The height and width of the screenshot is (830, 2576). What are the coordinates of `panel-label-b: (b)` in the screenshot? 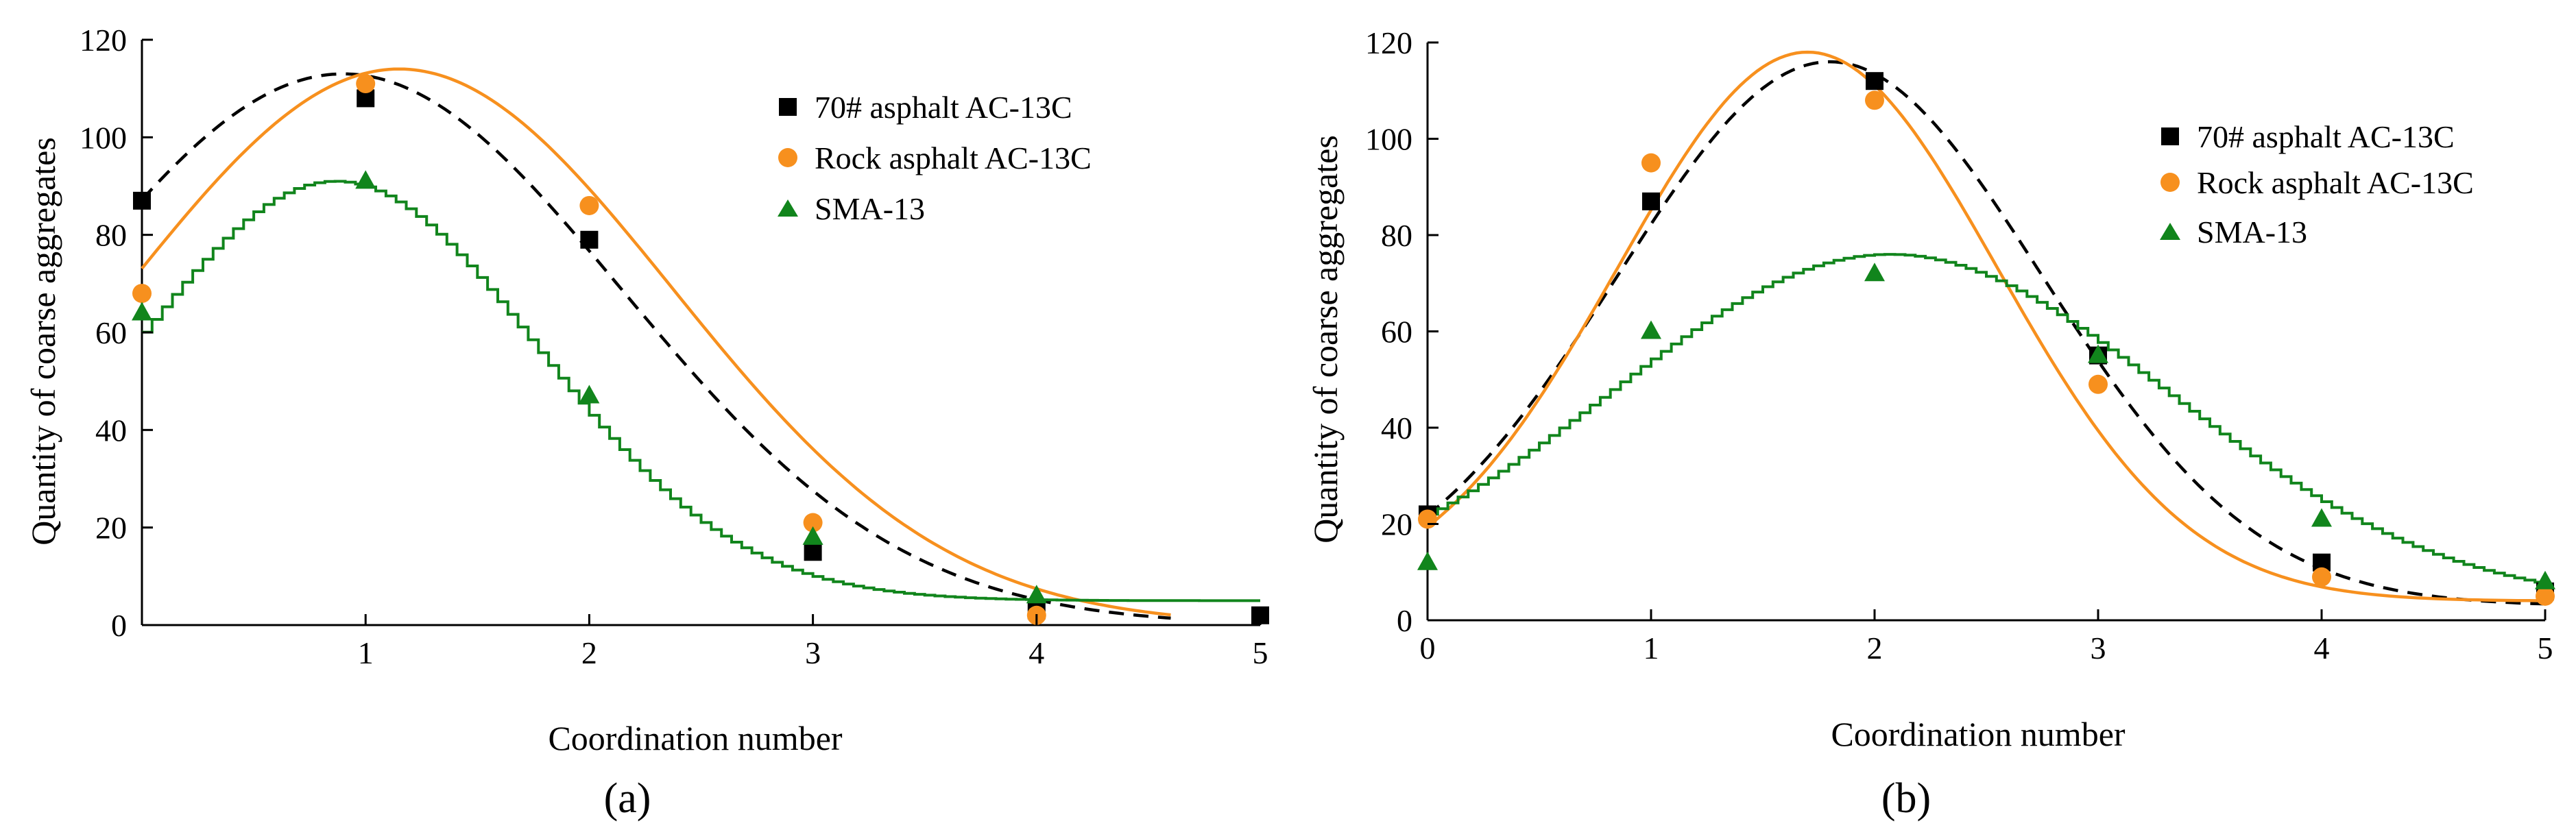 It's located at (1906, 798).